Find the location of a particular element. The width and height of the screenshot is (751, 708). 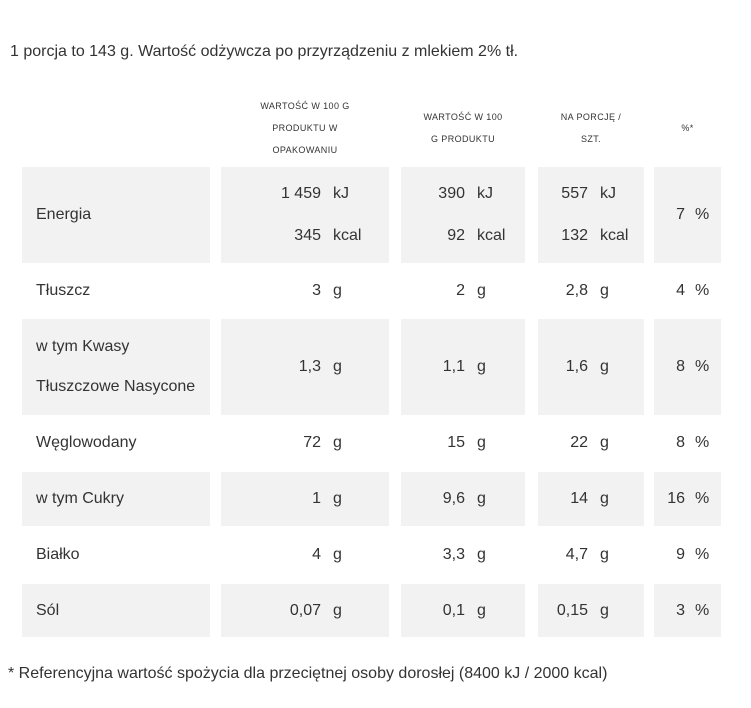

value-number: 0,07 is located at coordinates (305, 610).